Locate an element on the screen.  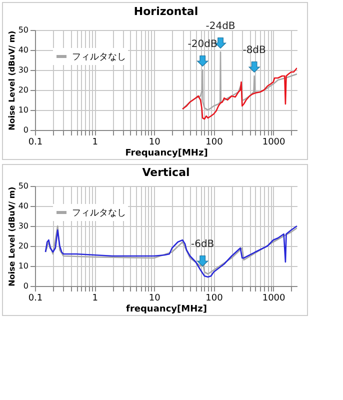
annotation: -8dB is located at coordinates (254, 50).